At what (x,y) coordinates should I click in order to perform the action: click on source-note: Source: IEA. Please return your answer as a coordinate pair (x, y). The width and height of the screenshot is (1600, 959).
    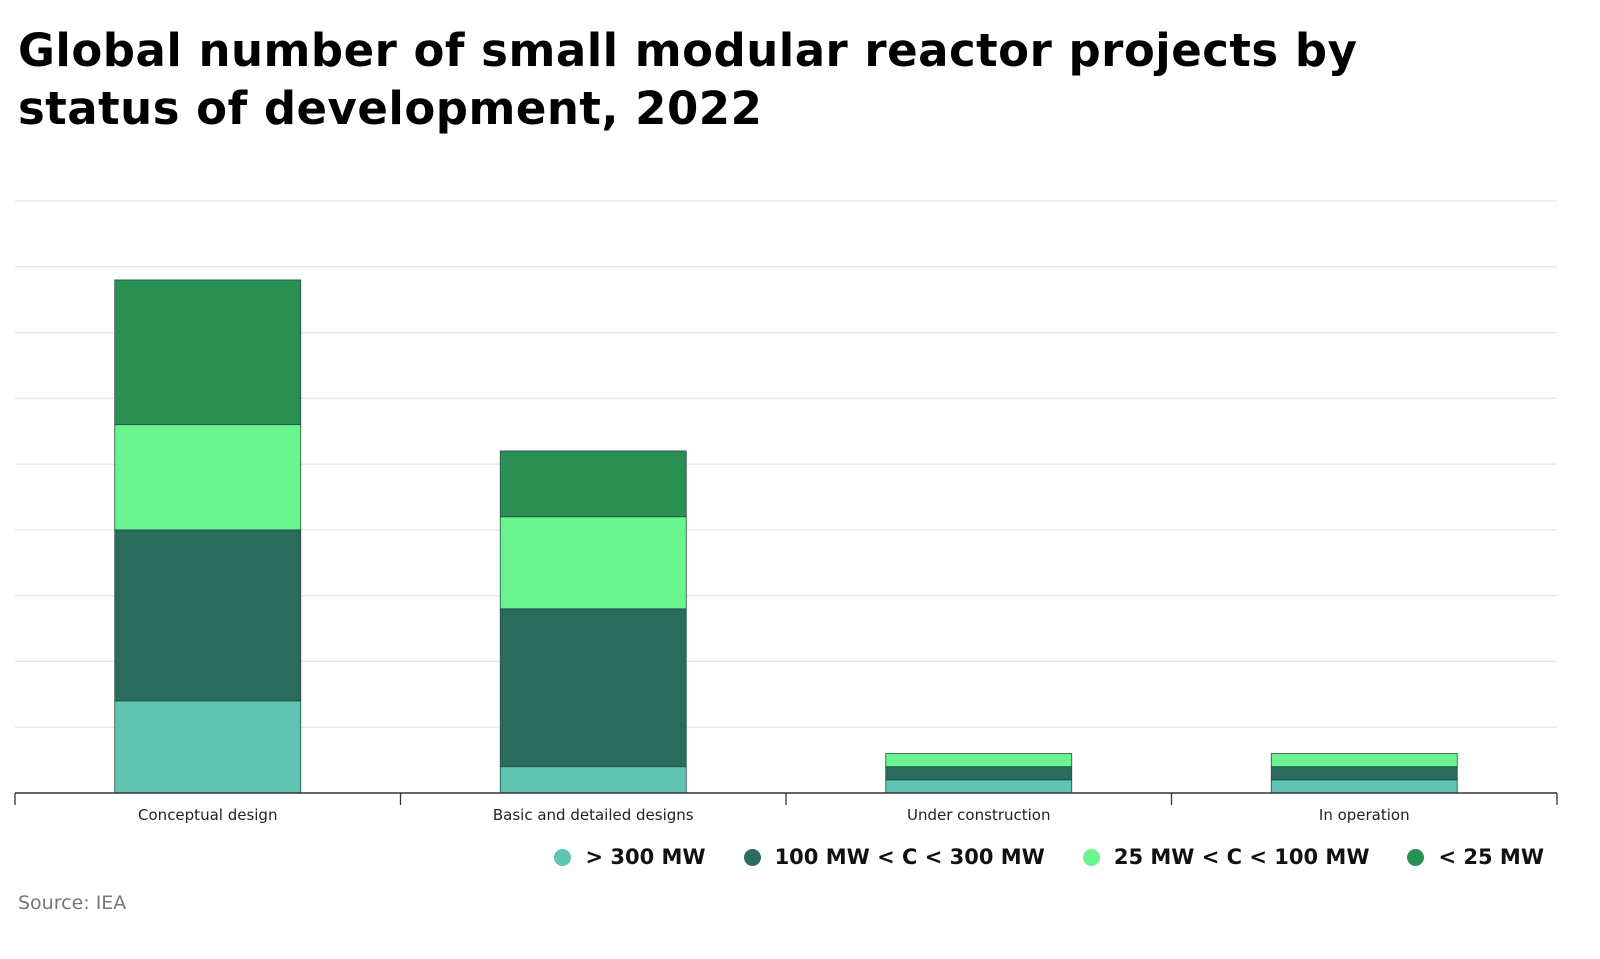
    Looking at the image, I should click on (72, 903).